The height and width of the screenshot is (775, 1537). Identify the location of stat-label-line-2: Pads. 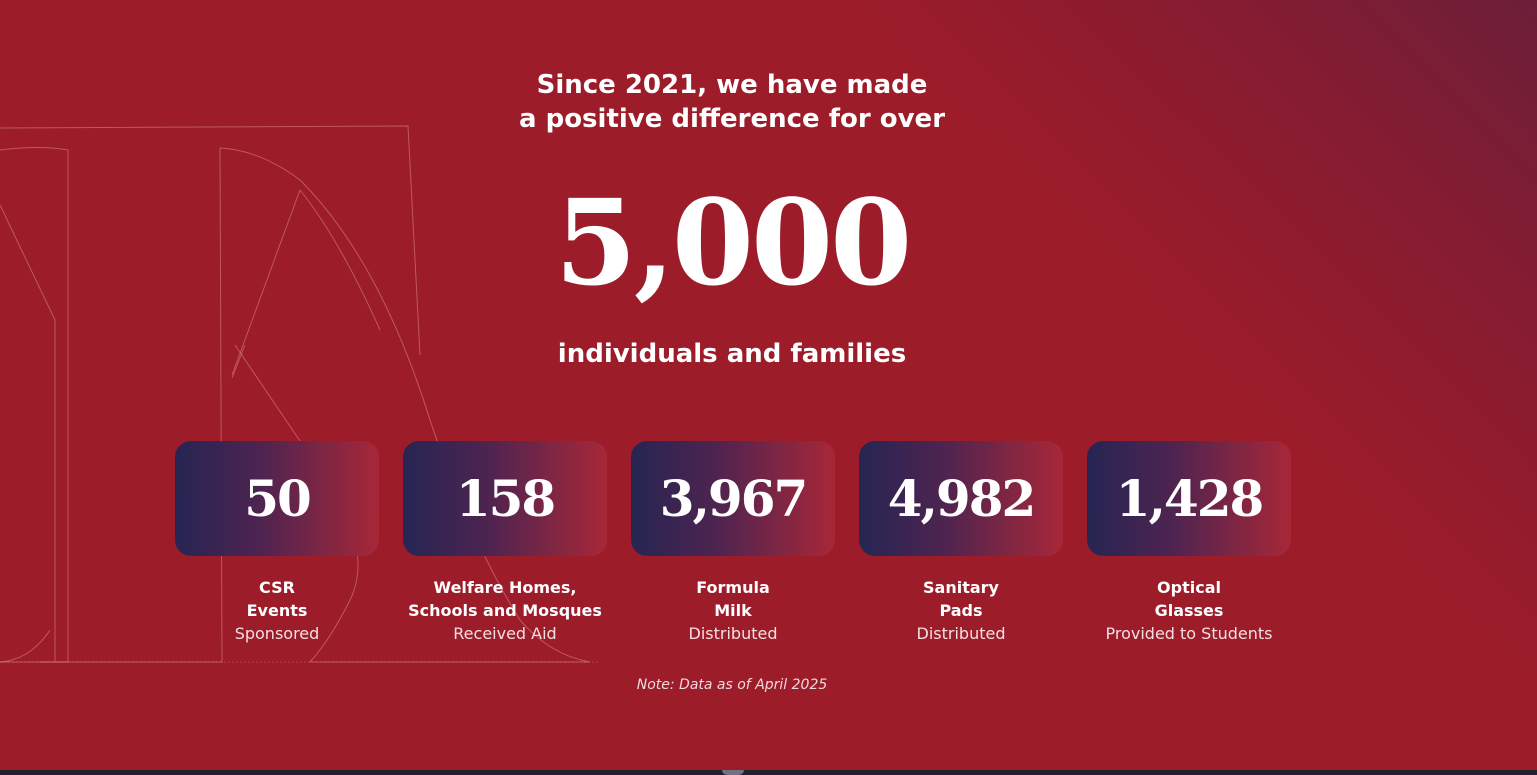
(961, 610).